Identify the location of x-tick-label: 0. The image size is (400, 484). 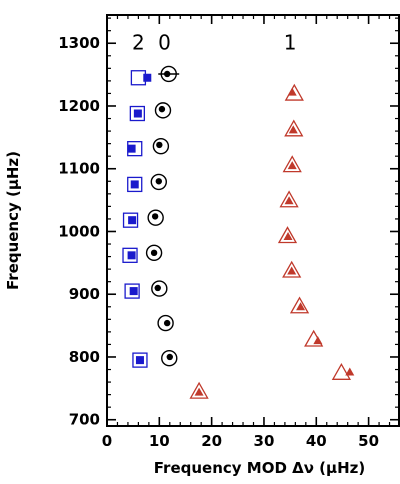
(107, 441).